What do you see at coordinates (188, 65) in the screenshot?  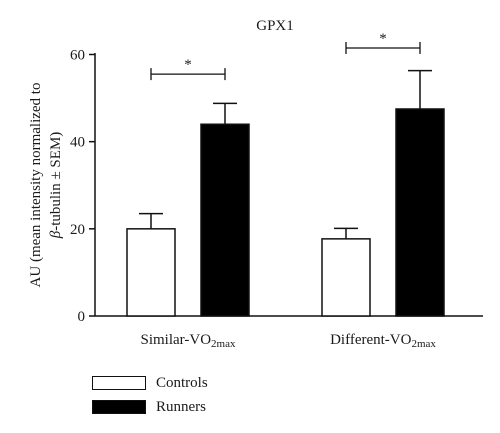 I see `significance-star-0: *` at bounding box center [188, 65].